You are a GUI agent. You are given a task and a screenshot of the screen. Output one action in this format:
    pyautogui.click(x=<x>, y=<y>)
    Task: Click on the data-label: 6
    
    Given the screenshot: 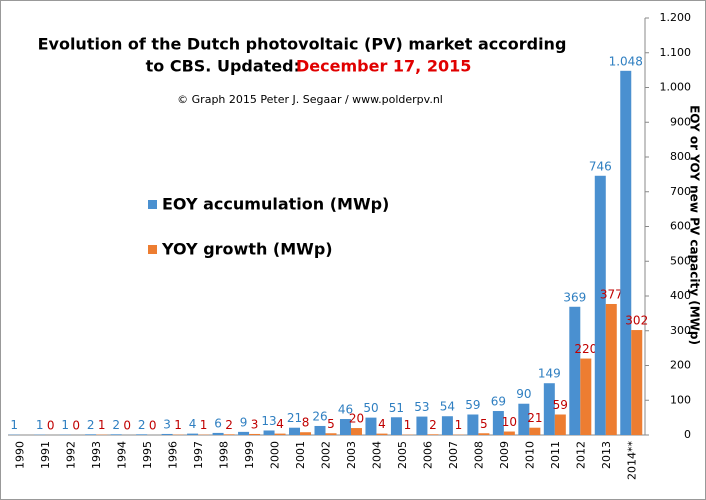 What is the action you would take?
    pyautogui.click(x=218, y=423)
    